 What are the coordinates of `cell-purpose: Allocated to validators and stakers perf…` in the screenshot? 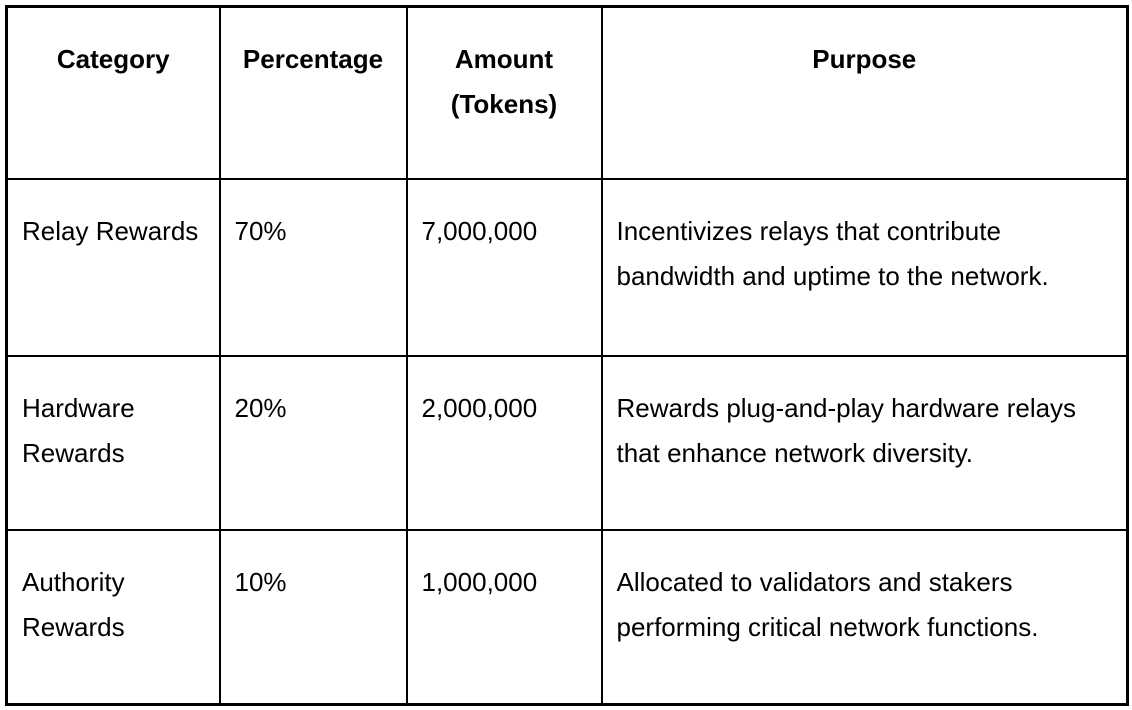 It's located at (864, 617).